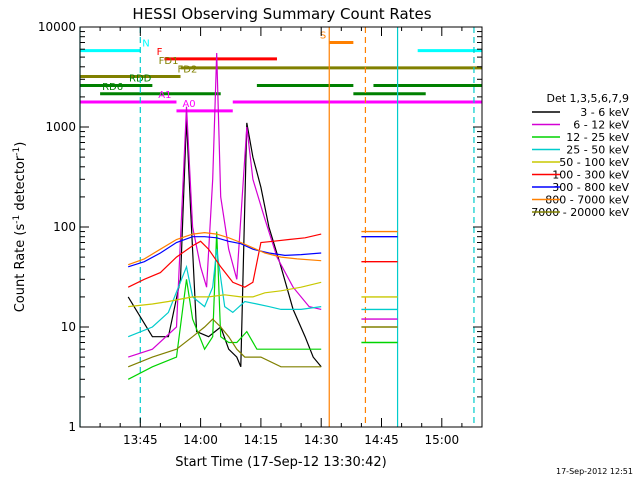 The image size is (640, 480). I want to click on late-segment-lines, so click(379, 287).